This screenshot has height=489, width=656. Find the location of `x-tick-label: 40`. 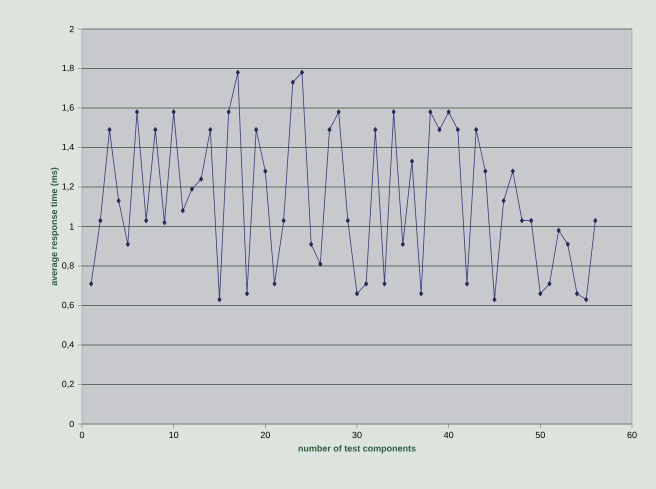

x-tick-label: 40 is located at coordinates (449, 435).